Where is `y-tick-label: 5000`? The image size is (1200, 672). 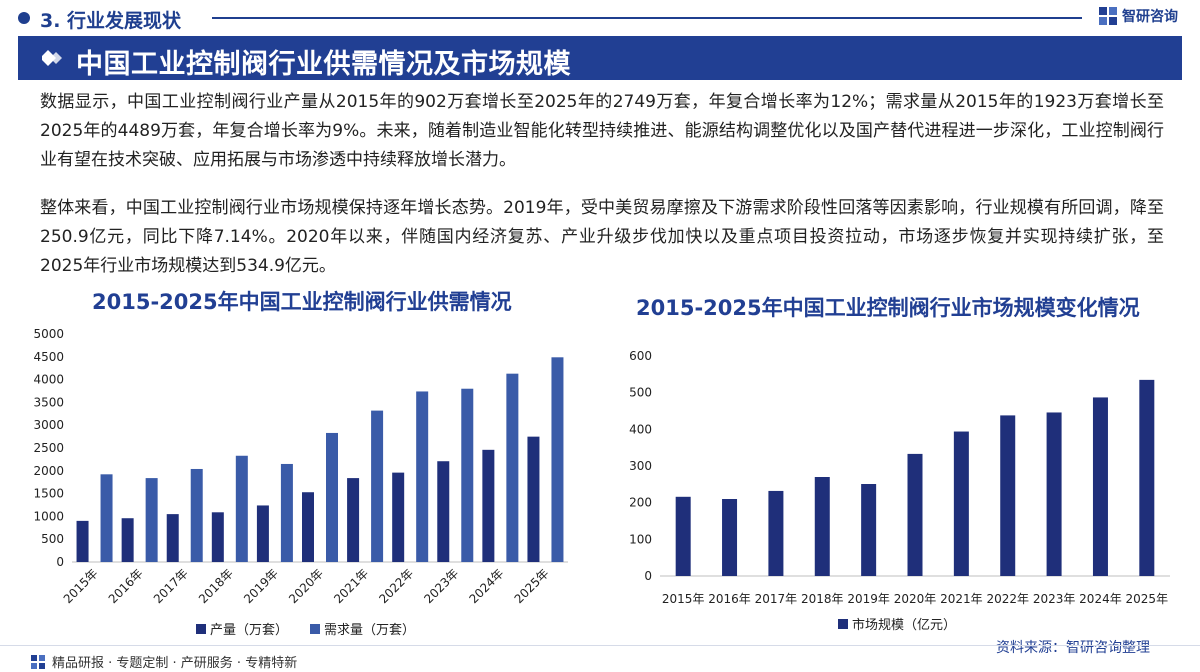
y-tick-label: 5000 is located at coordinates (48, 334).